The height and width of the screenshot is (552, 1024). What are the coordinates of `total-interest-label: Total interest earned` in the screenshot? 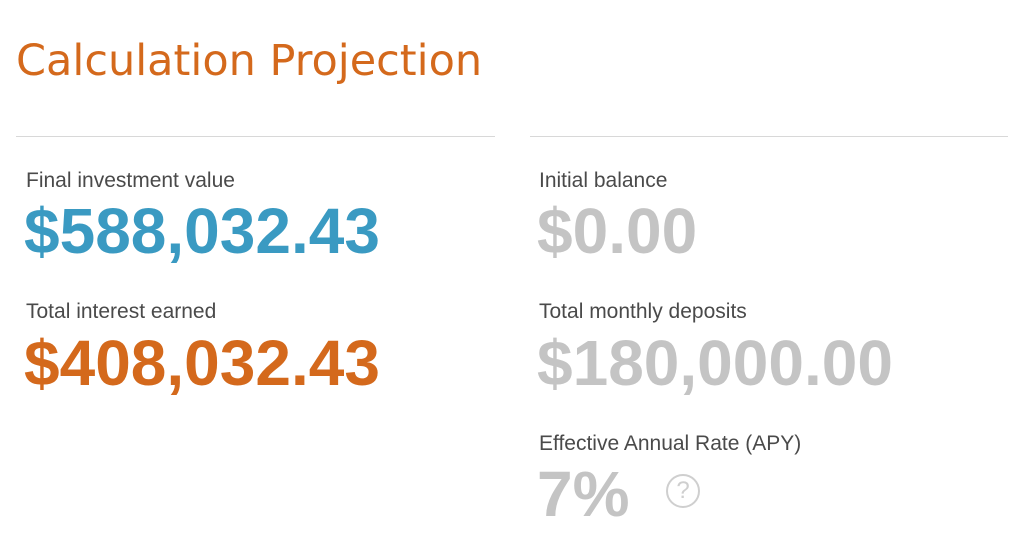 It's located at (121, 311).